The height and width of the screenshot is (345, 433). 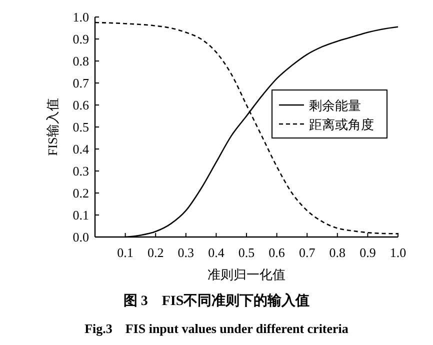 I want to click on x-tick-label: 0.2, so click(x=155, y=252).